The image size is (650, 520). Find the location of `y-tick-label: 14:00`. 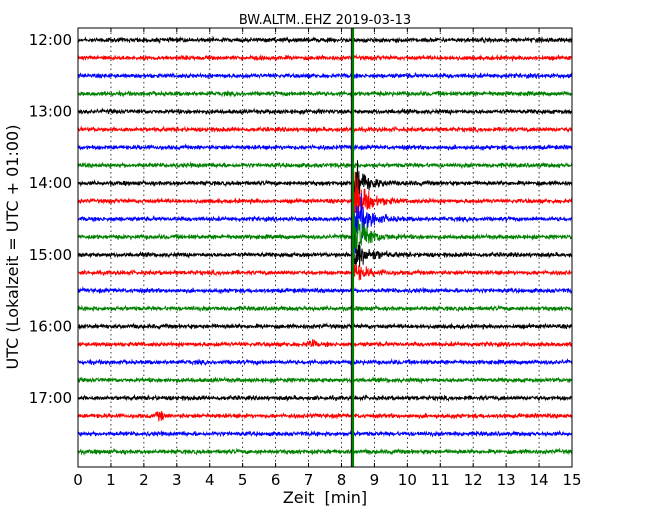

y-tick-label: 14:00 is located at coordinates (50, 183).